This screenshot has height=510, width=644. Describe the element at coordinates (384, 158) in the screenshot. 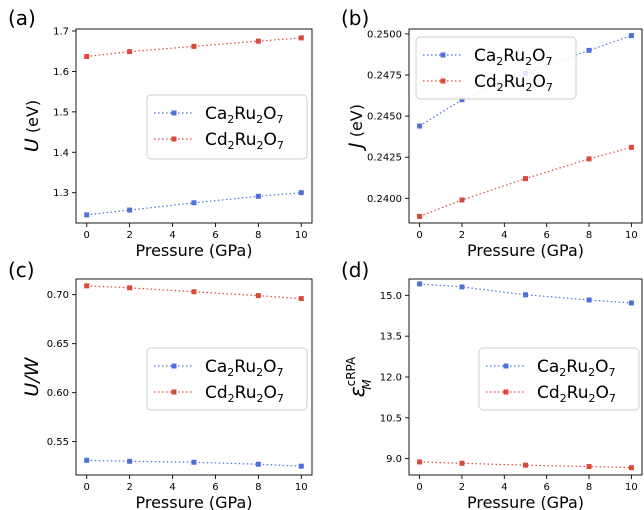

I see `y-tick-label: 0.2425` at that location.